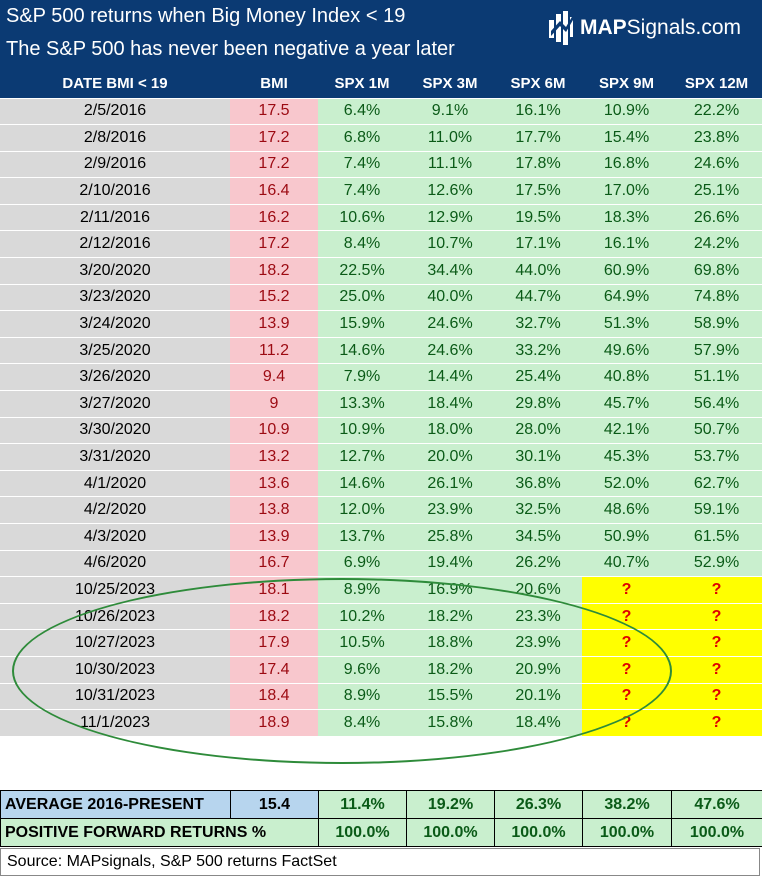 The height and width of the screenshot is (877, 762). What do you see at coordinates (362, 804) in the screenshot?
I see `average-1m: 11.4%` at bounding box center [362, 804].